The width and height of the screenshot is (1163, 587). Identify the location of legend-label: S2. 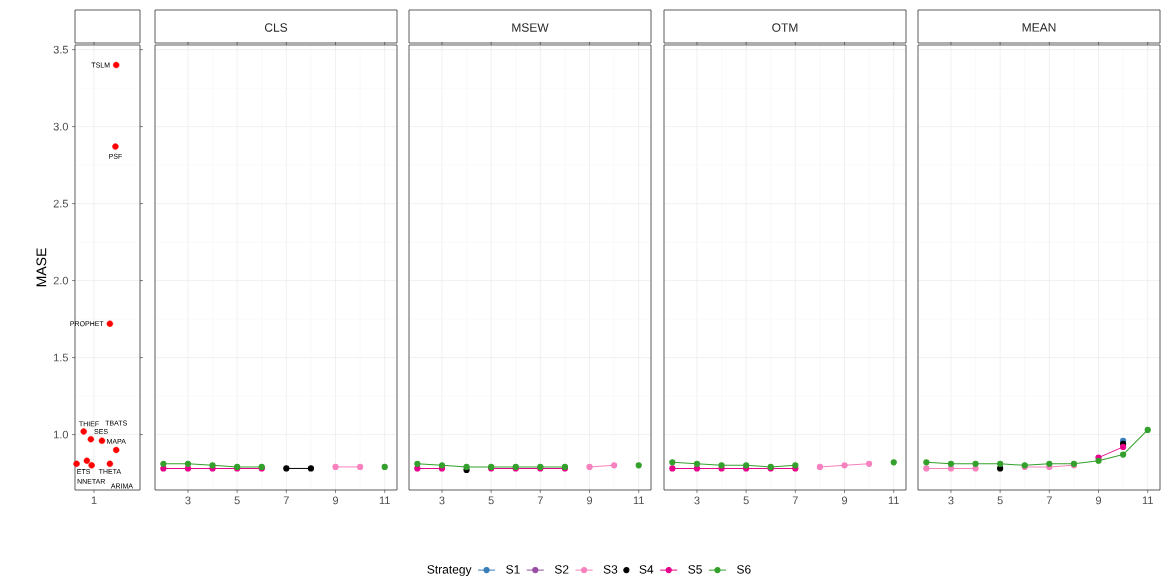
(561, 569).